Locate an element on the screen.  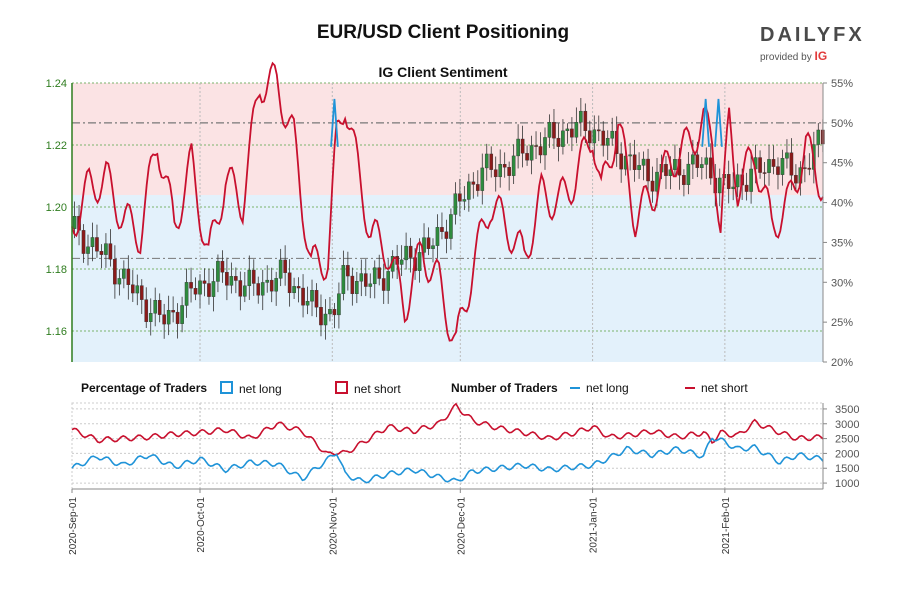
number-tick-label: 3000 is located at coordinates (847, 425).